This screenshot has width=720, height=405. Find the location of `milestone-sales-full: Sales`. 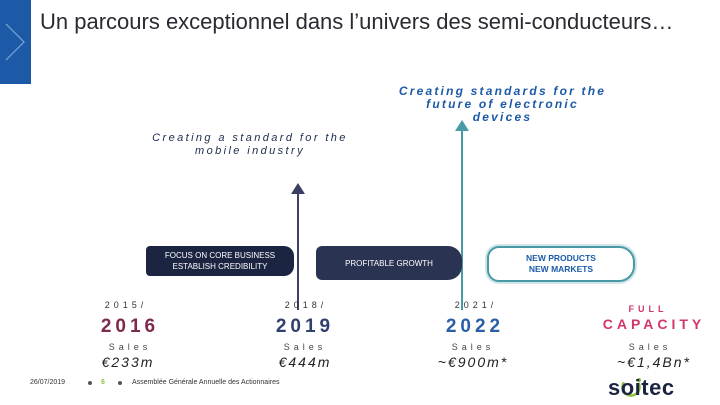

milestone-sales-full: Sales is located at coordinates (650, 347).